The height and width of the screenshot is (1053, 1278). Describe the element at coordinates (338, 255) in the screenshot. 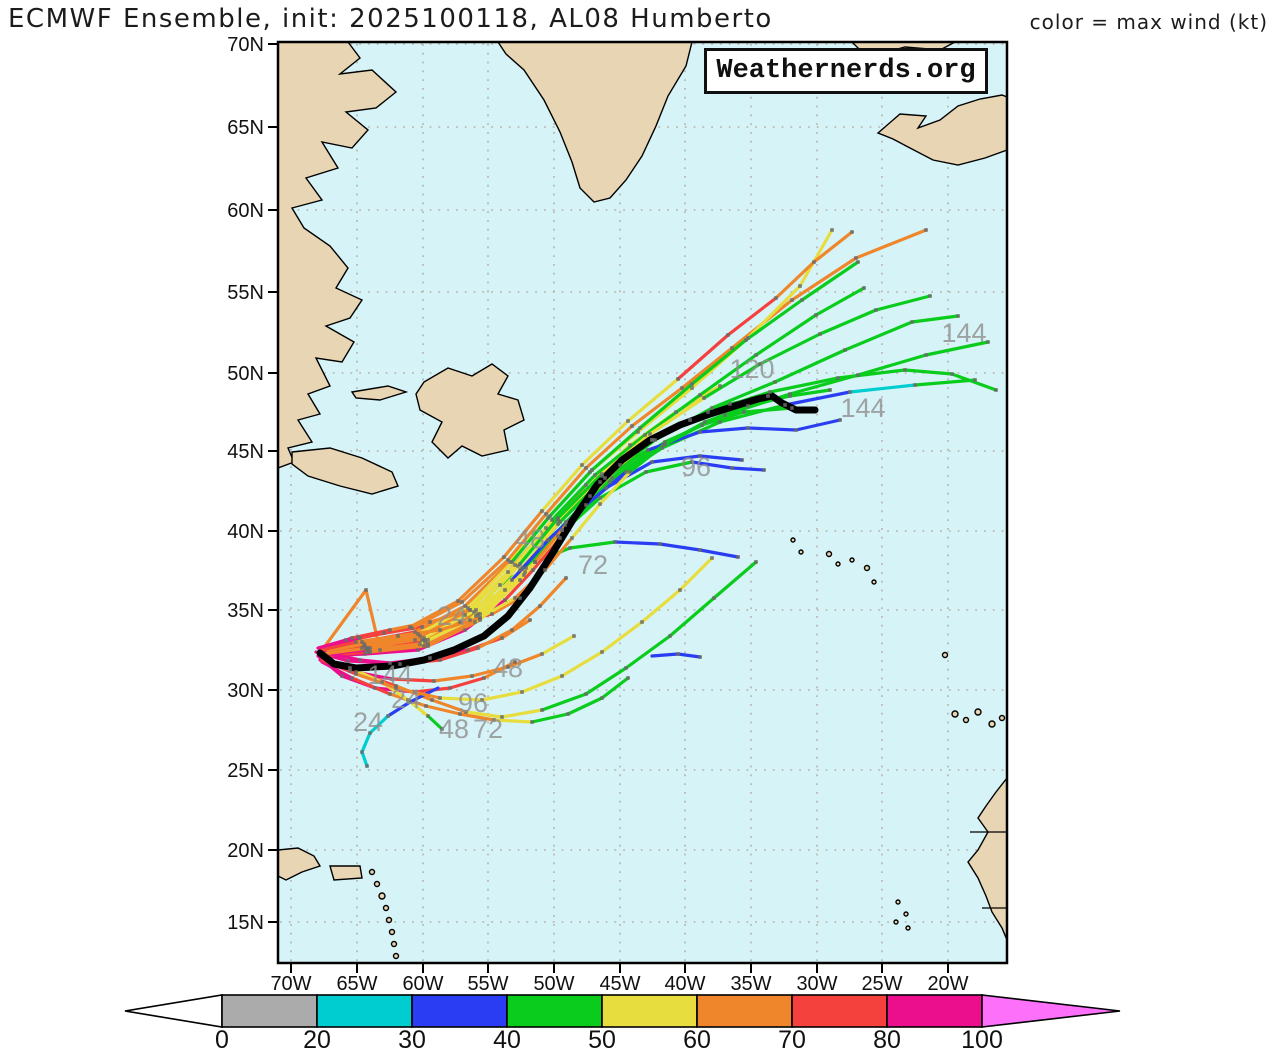

I see `land-canada` at that location.